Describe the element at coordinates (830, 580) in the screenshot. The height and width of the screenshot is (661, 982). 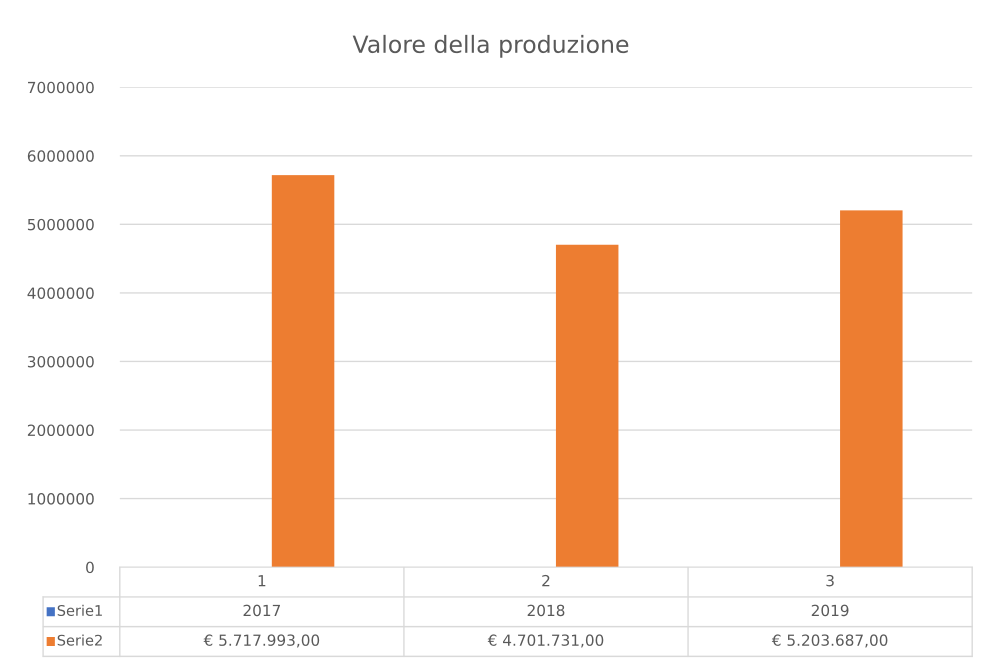
I see `x-tick-label: 3` at that location.